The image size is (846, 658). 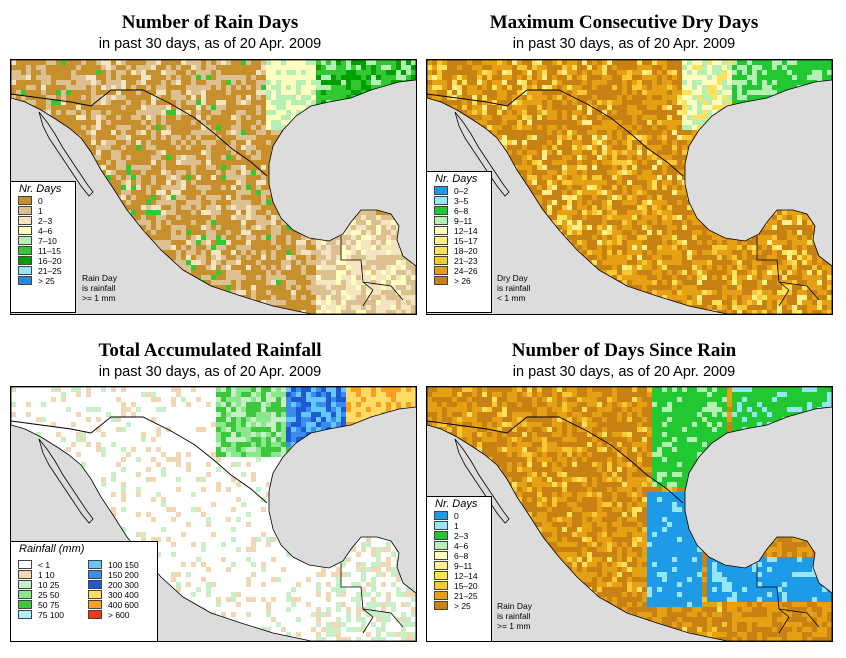 I want to click on rain-days-legend: Nr. Days 0 1 2–3 4–6 7–10 11–15 16–20 21–25 > 25, so click(x=43, y=247).